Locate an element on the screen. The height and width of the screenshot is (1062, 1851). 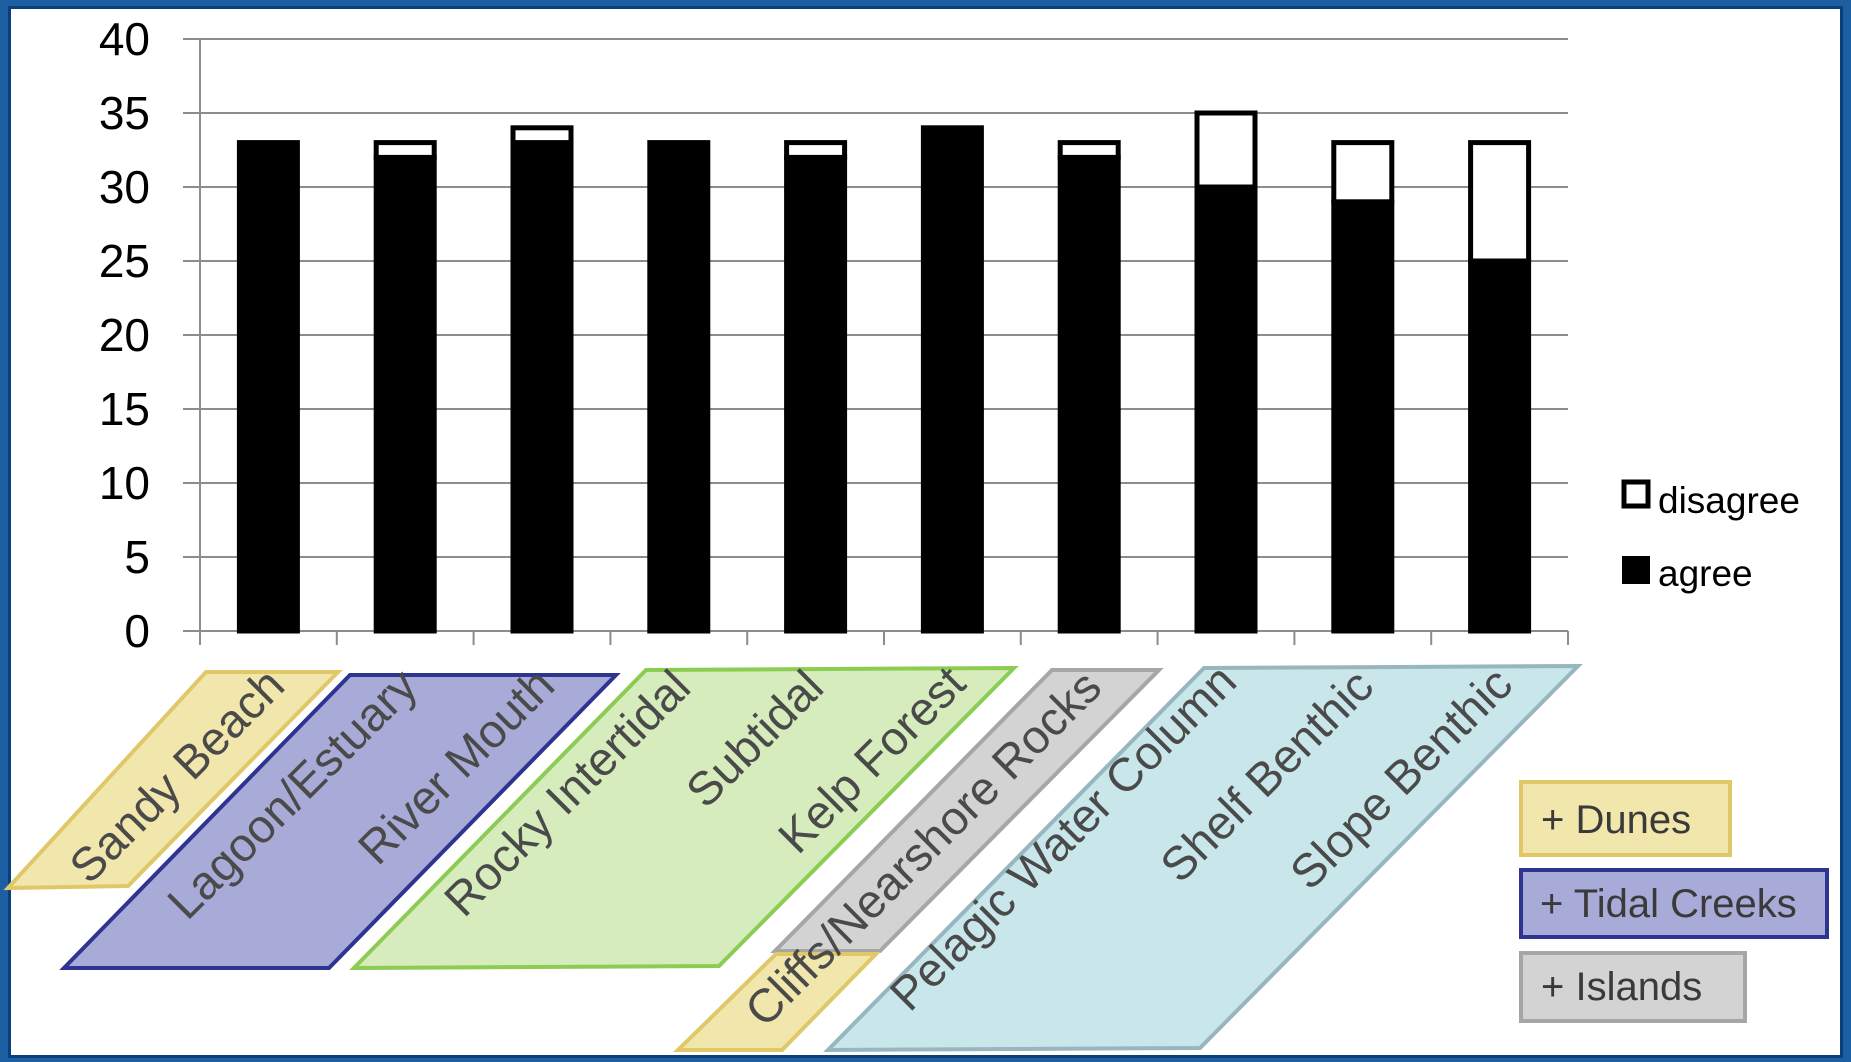
islands-box-label: + Islands is located at coordinates (1621, 987).